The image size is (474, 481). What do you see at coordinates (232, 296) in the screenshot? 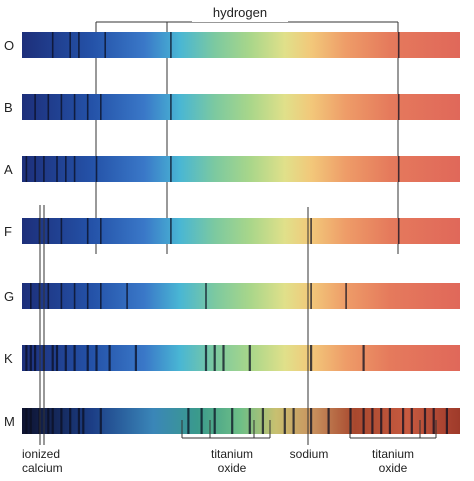
I see `spectrum-row-g: G` at bounding box center [232, 296].